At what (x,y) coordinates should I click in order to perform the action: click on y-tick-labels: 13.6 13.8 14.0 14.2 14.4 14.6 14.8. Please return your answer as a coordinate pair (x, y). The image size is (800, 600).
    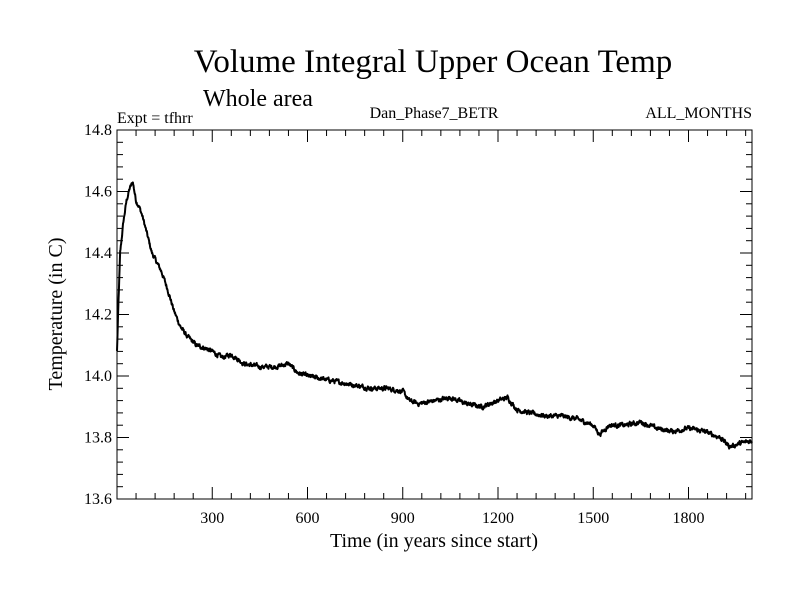
    Looking at the image, I should click on (98, 315).